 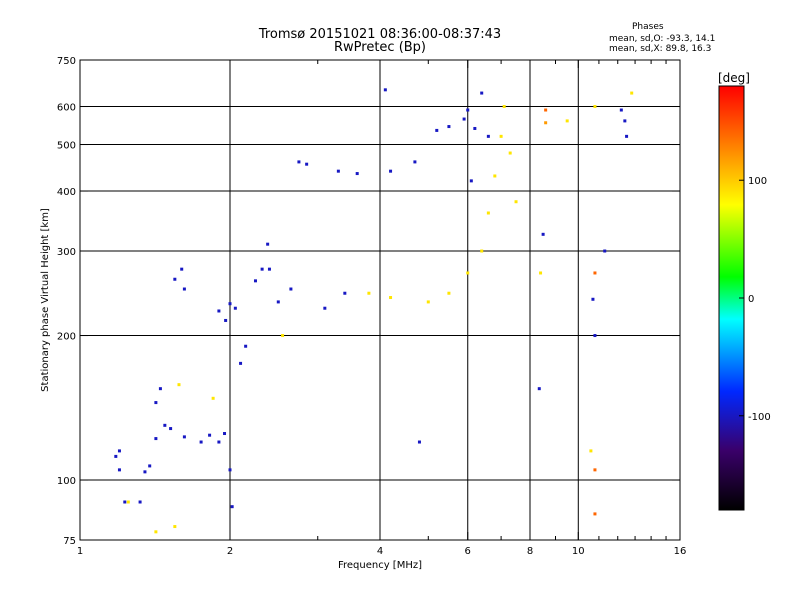 What do you see at coordinates (530, 551) in the screenshot?
I see `x-tick-label: 8` at bounding box center [530, 551].